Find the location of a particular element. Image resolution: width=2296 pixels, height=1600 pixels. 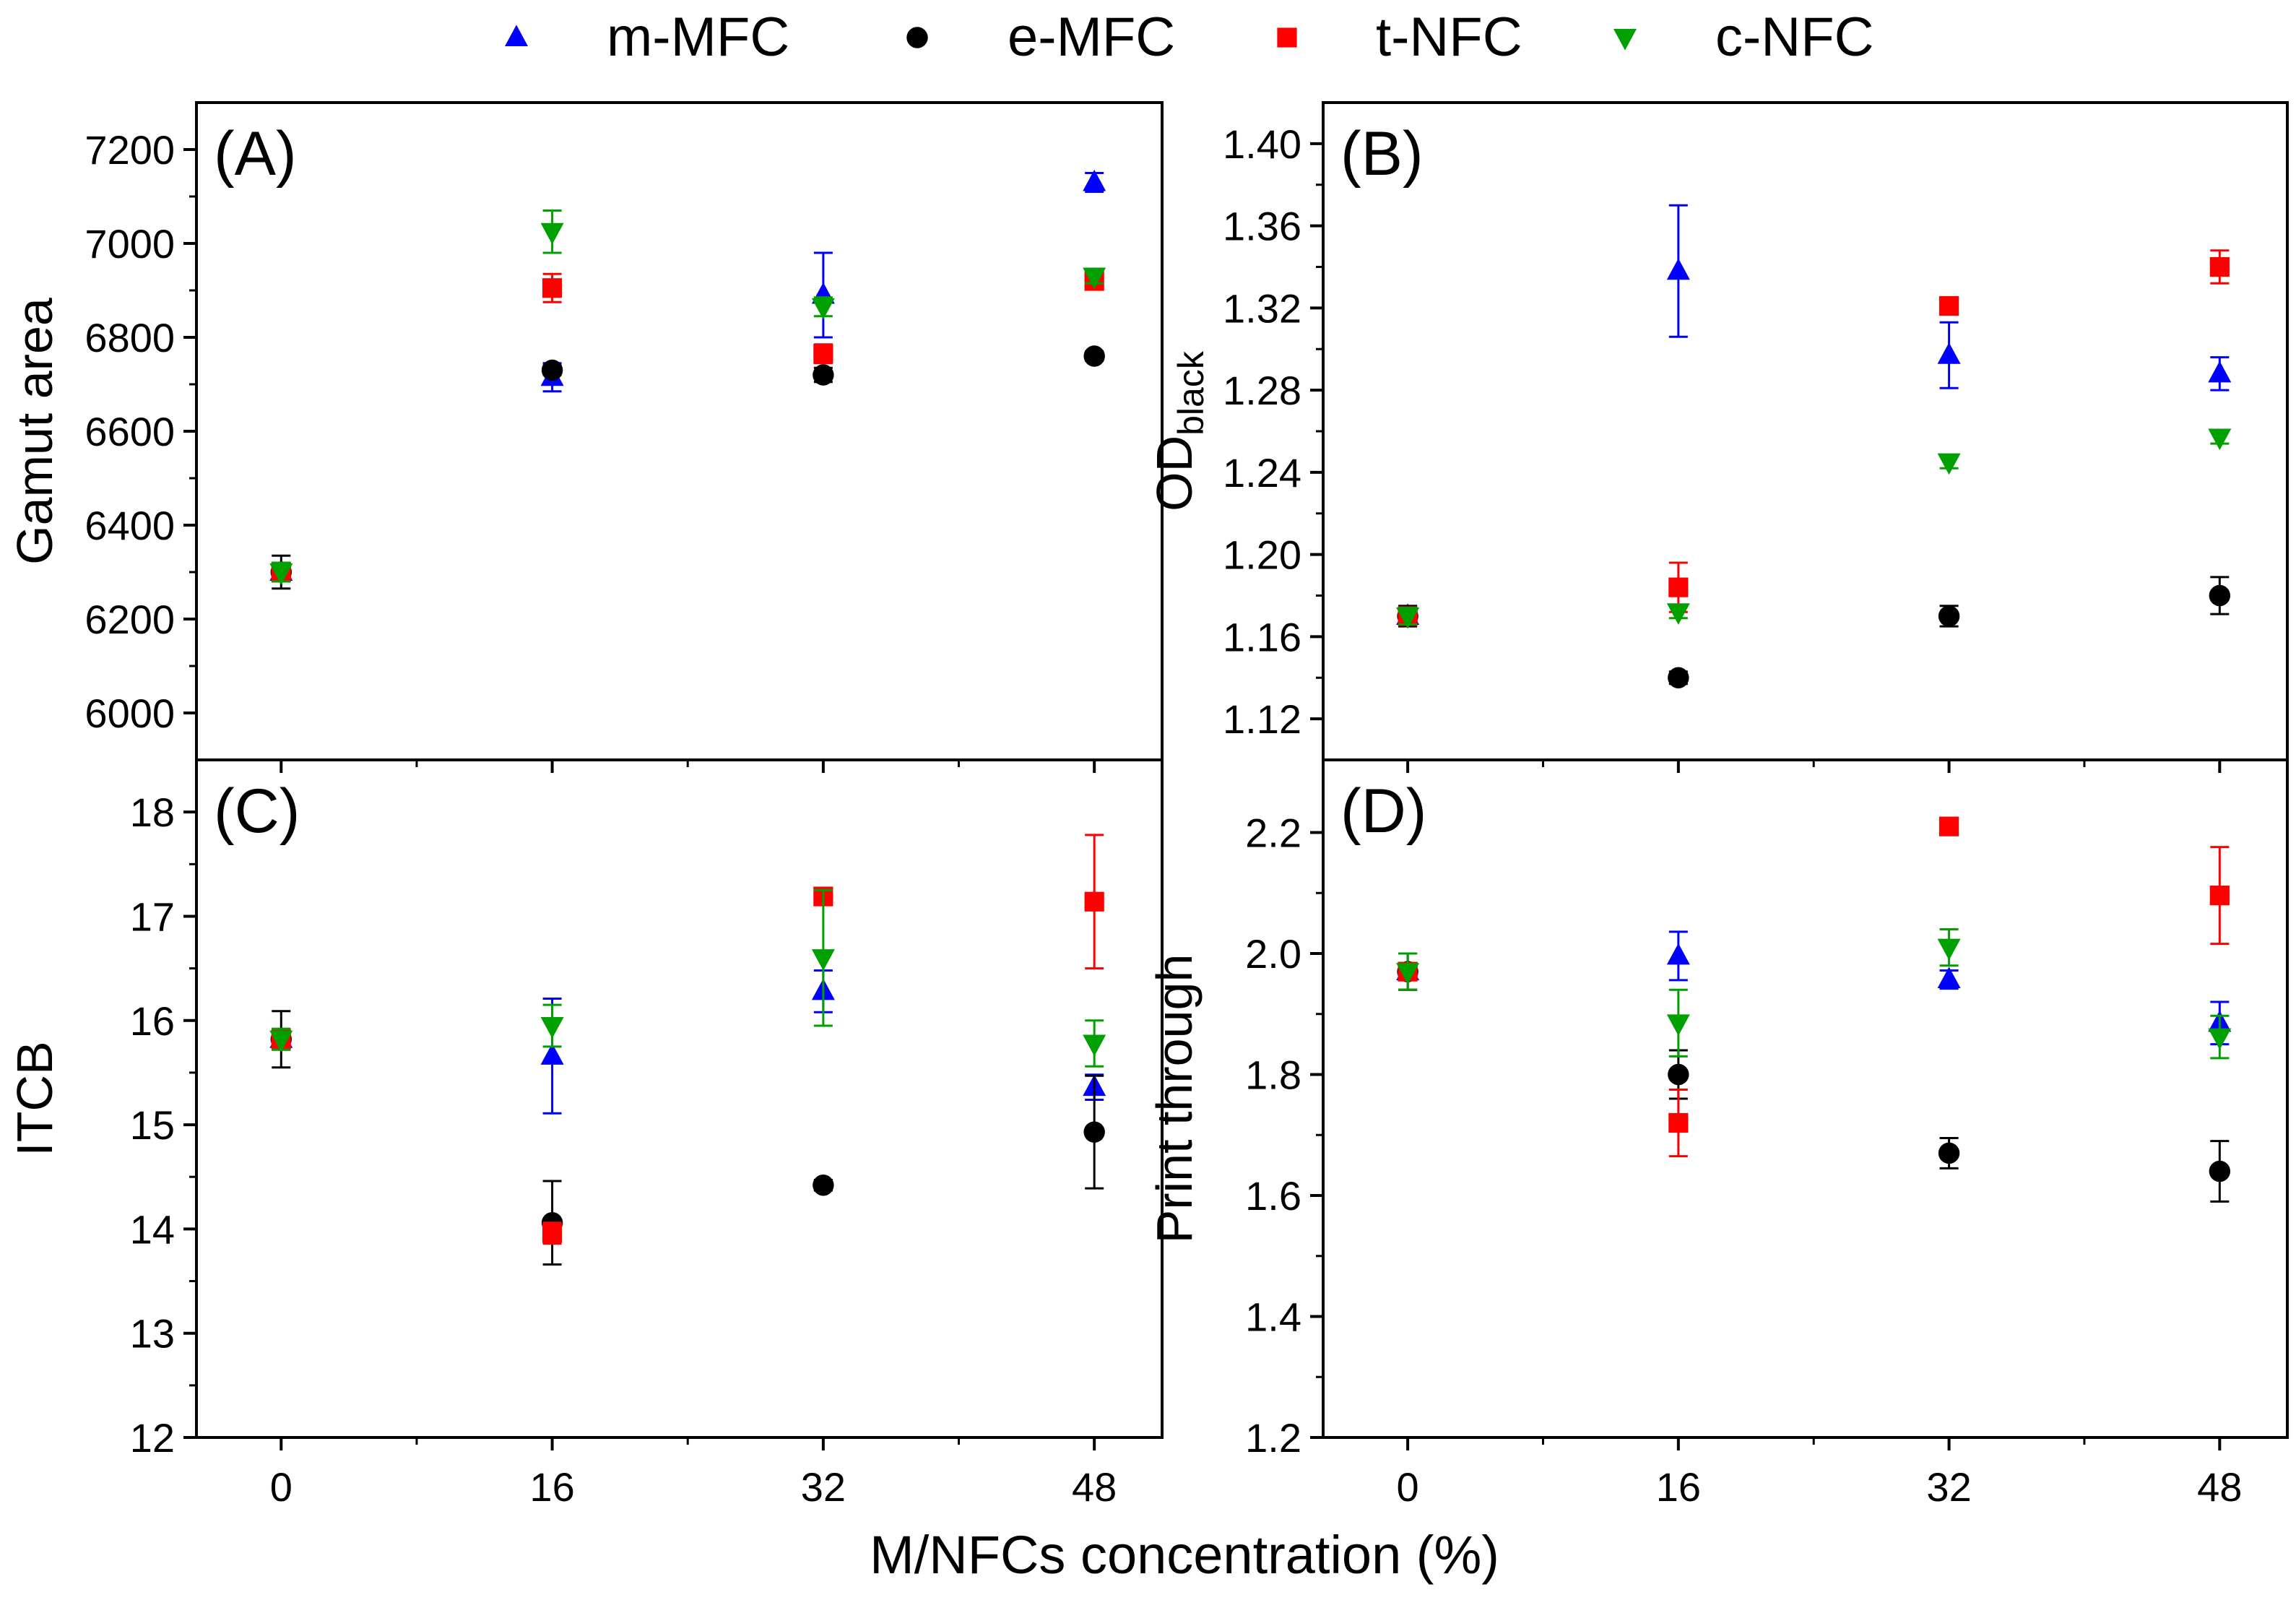

y-tick-label: 16 is located at coordinates (152, 1021).